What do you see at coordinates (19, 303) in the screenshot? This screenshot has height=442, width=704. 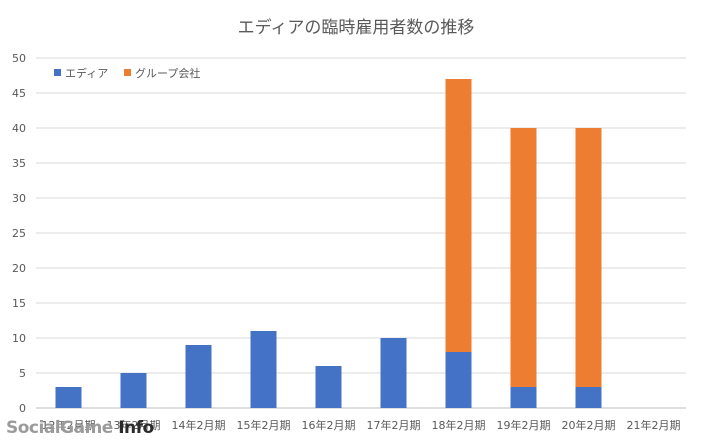 I see `y-tick-label: 15` at bounding box center [19, 303].